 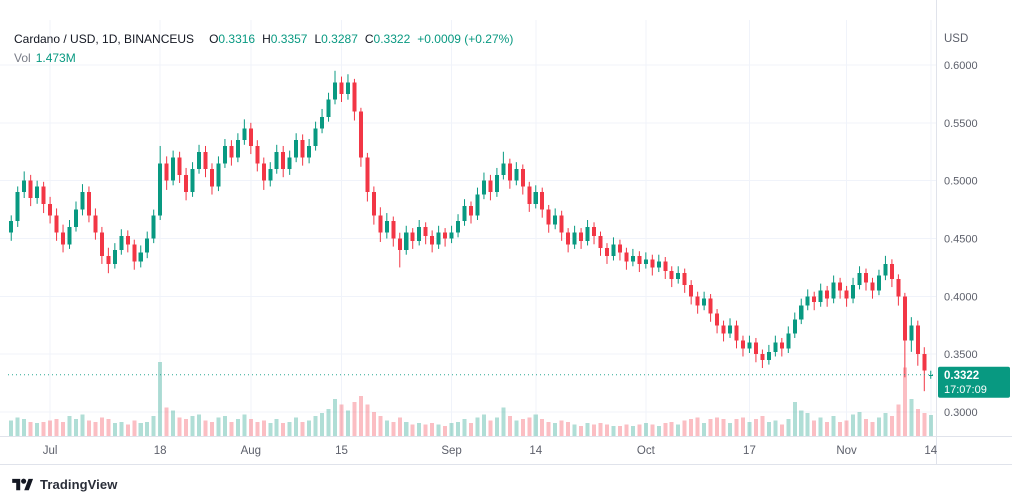 What do you see at coordinates (961, 66) in the screenshot?
I see `price-axis-label: 0.6000` at bounding box center [961, 66].